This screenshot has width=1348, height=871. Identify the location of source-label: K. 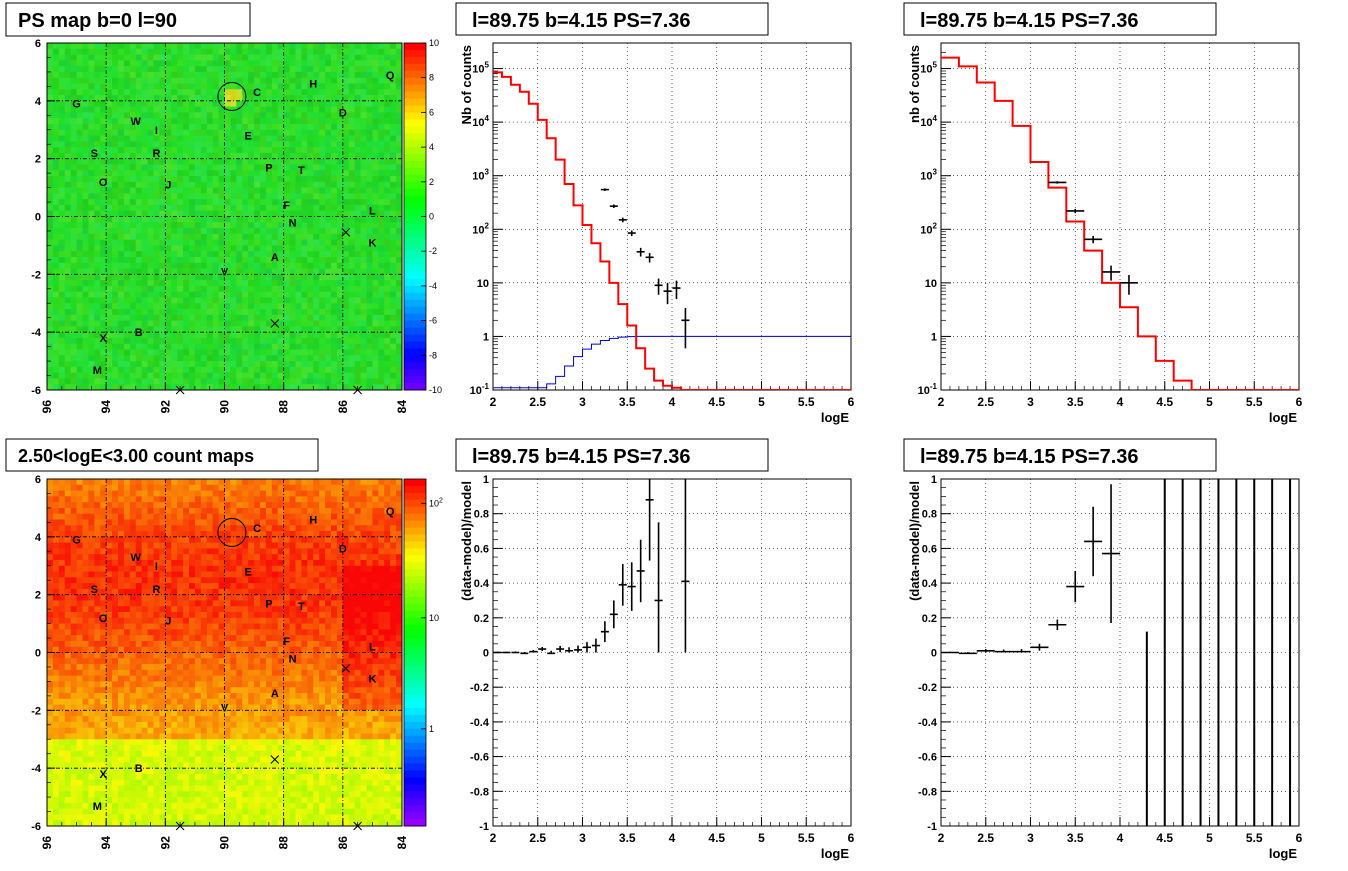
(372, 244).